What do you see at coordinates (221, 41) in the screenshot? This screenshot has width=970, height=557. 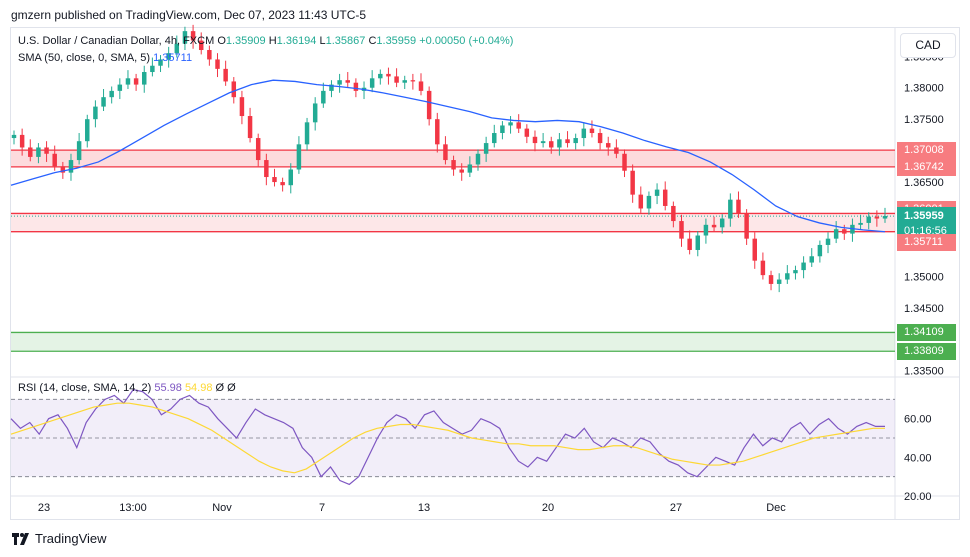 I see `open-label: O` at bounding box center [221, 41].